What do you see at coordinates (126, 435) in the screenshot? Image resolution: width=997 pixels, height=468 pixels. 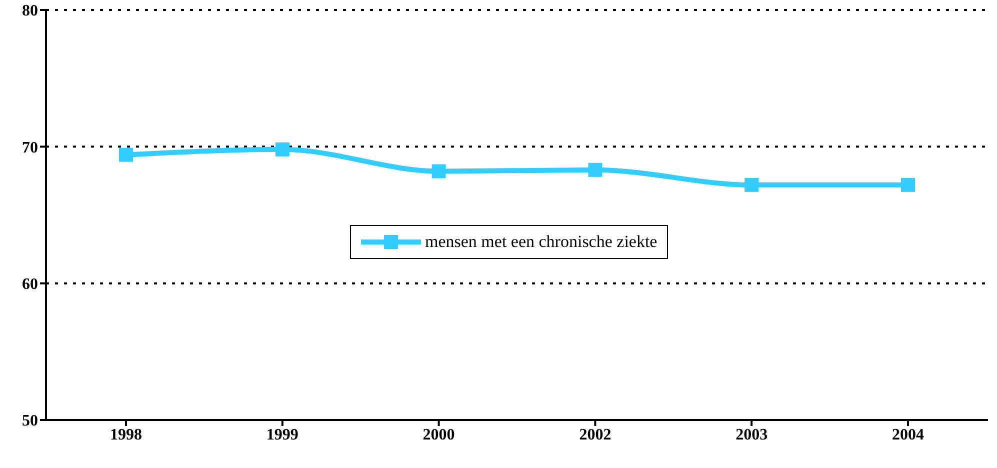 I see `x-tick-label: 1998` at bounding box center [126, 435].